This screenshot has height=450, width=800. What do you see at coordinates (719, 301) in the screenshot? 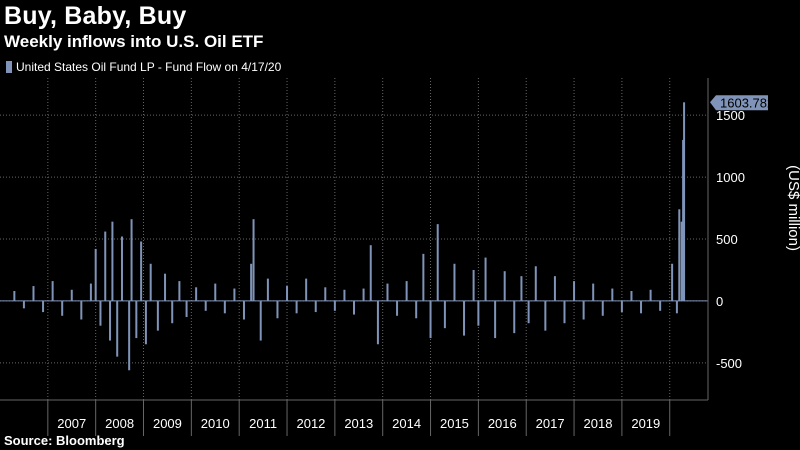
I see `y-tick-label: 0` at bounding box center [719, 301].